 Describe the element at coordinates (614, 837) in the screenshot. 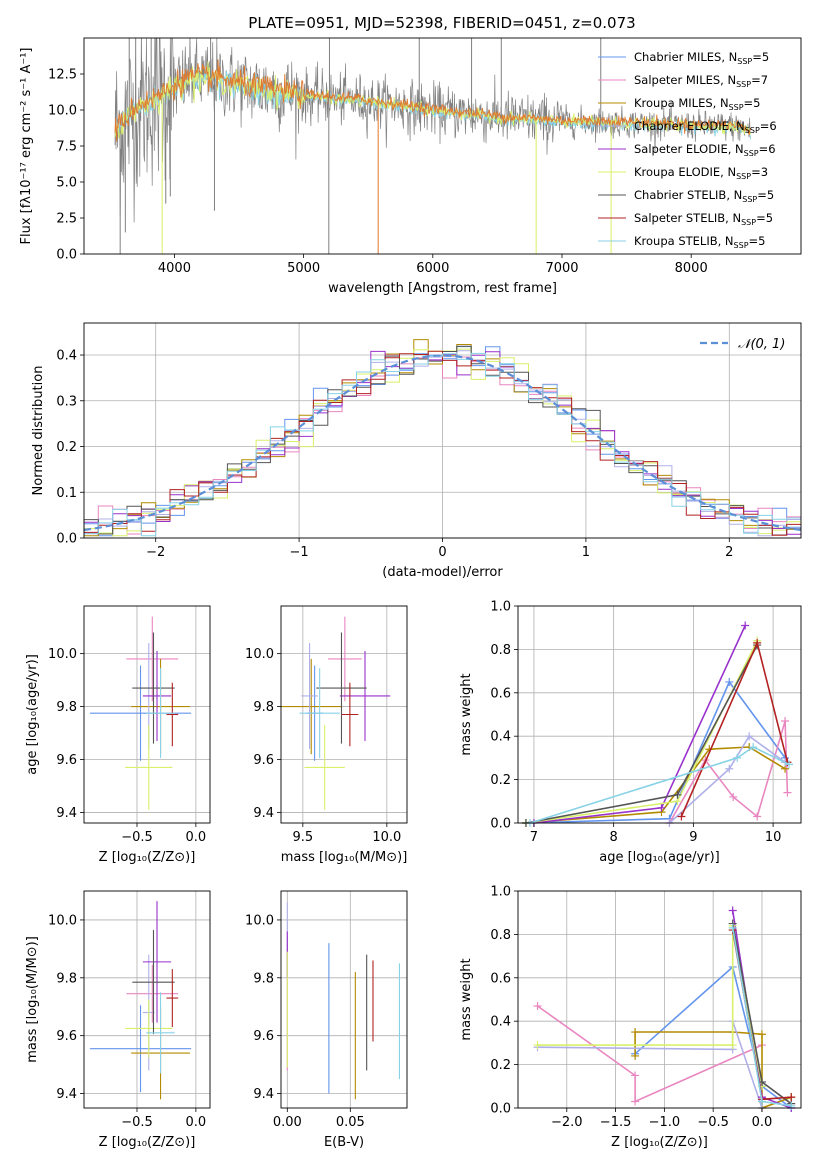

I see `x-tick-label: 8` at that location.